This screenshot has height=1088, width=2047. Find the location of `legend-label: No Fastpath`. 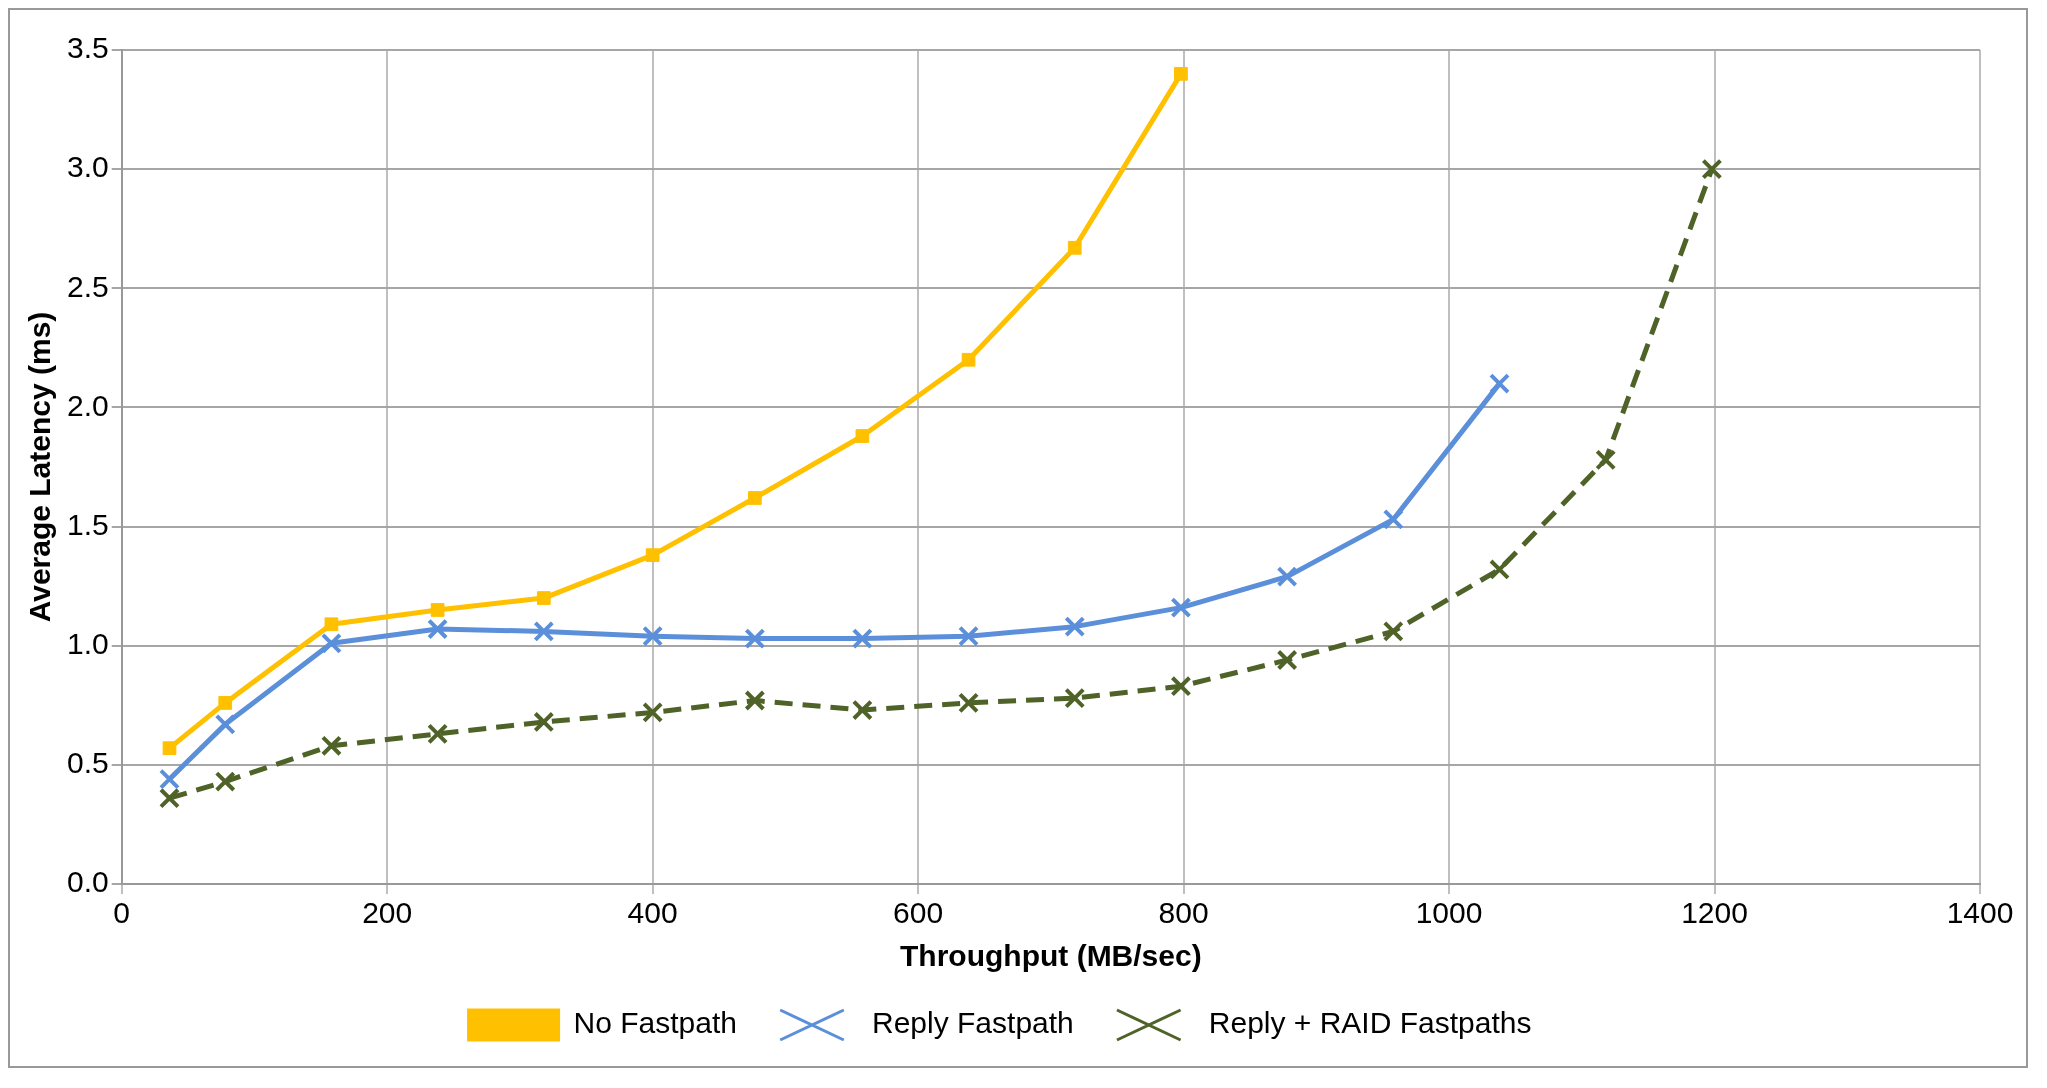

legend-label: No Fastpath is located at coordinates (655, 1023).